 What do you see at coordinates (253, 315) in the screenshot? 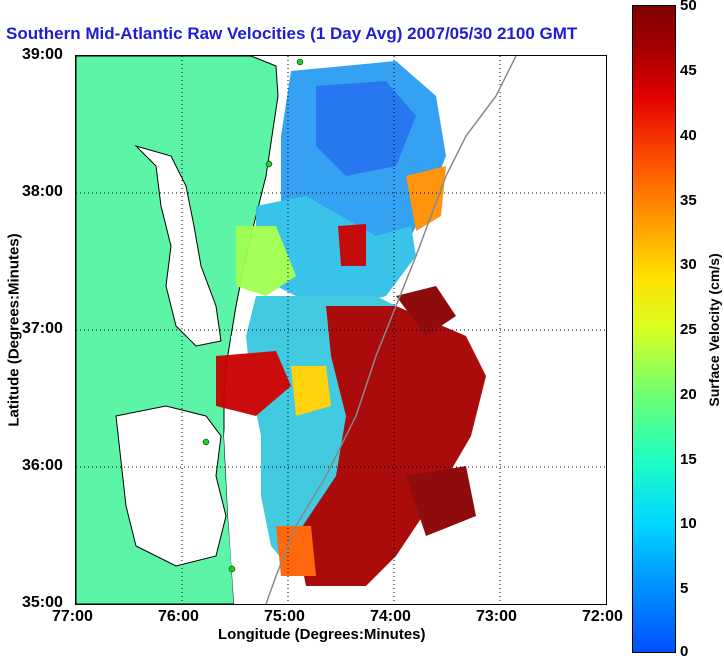
I see `station-markers` at bounding box center [253, 315].